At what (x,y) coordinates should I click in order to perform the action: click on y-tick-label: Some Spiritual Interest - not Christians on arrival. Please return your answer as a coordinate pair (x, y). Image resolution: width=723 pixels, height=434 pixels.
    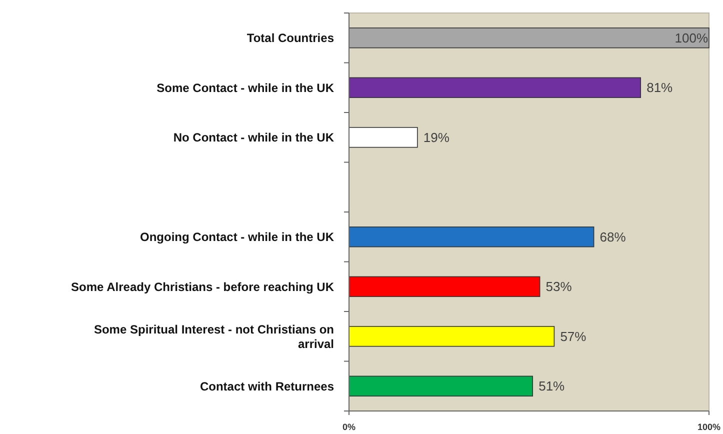
    Looking at the image, I should click on (214, 336).